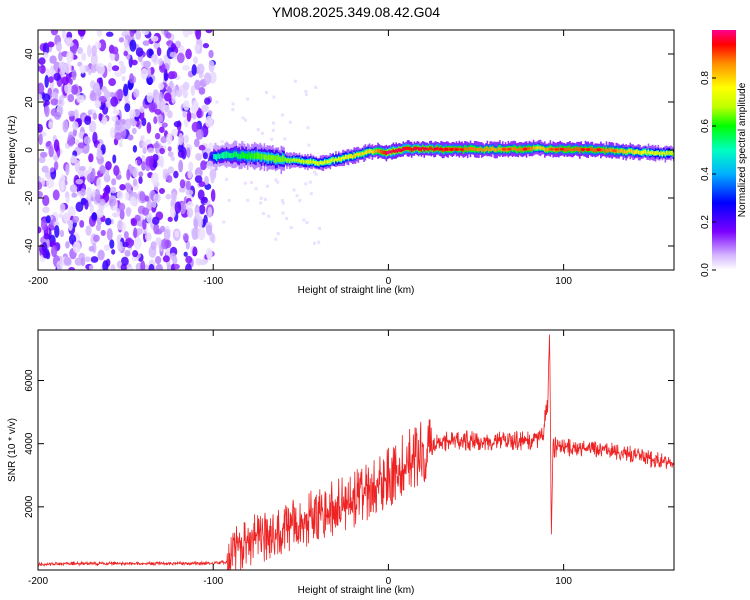  What do you see at coordinates (389, 281) in the screenshot?
I see `spectrogram-xtick-label: 0` at bounding box center [389, 281].